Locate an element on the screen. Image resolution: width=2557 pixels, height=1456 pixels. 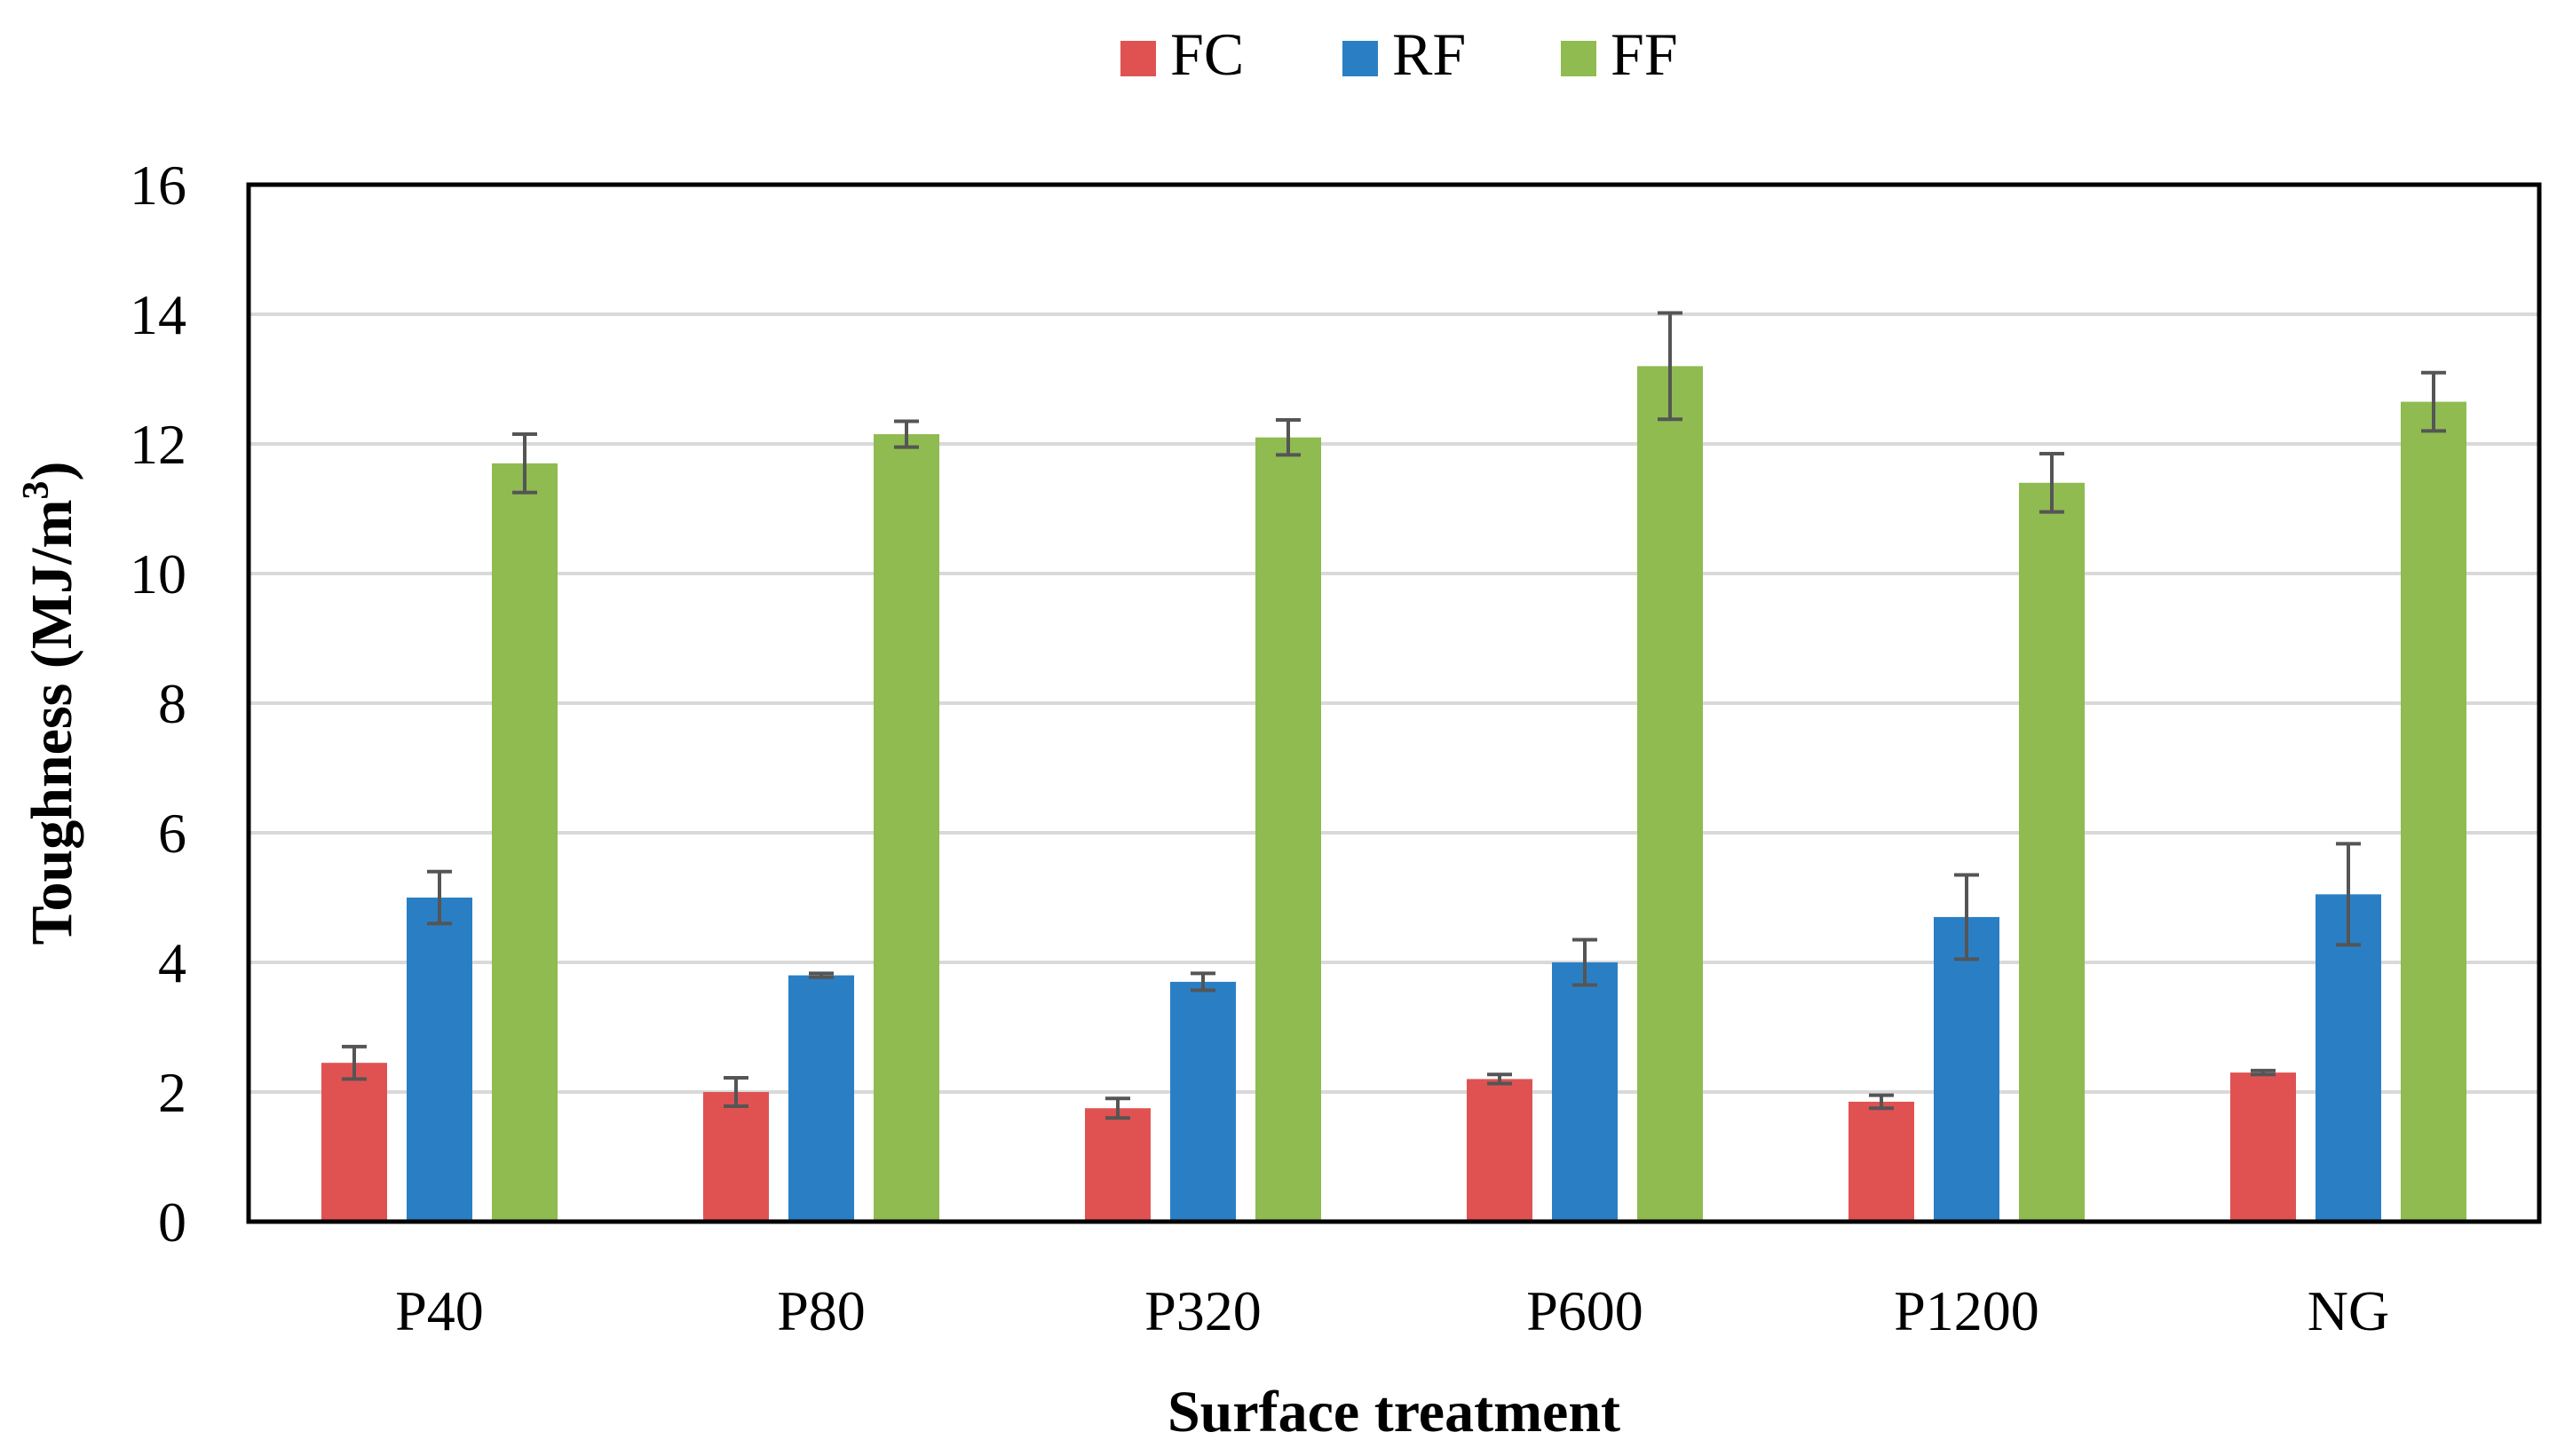
legend-item-fc: FC is located at coordinates (1182, 54).